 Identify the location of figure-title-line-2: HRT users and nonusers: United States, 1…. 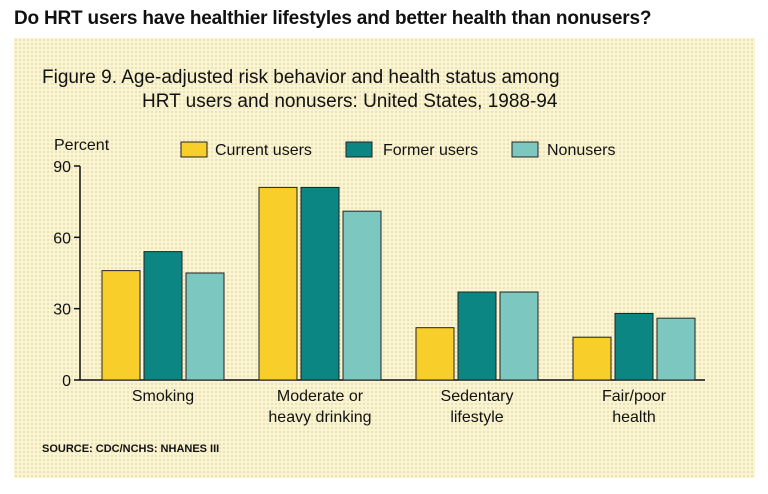
(350, 101).